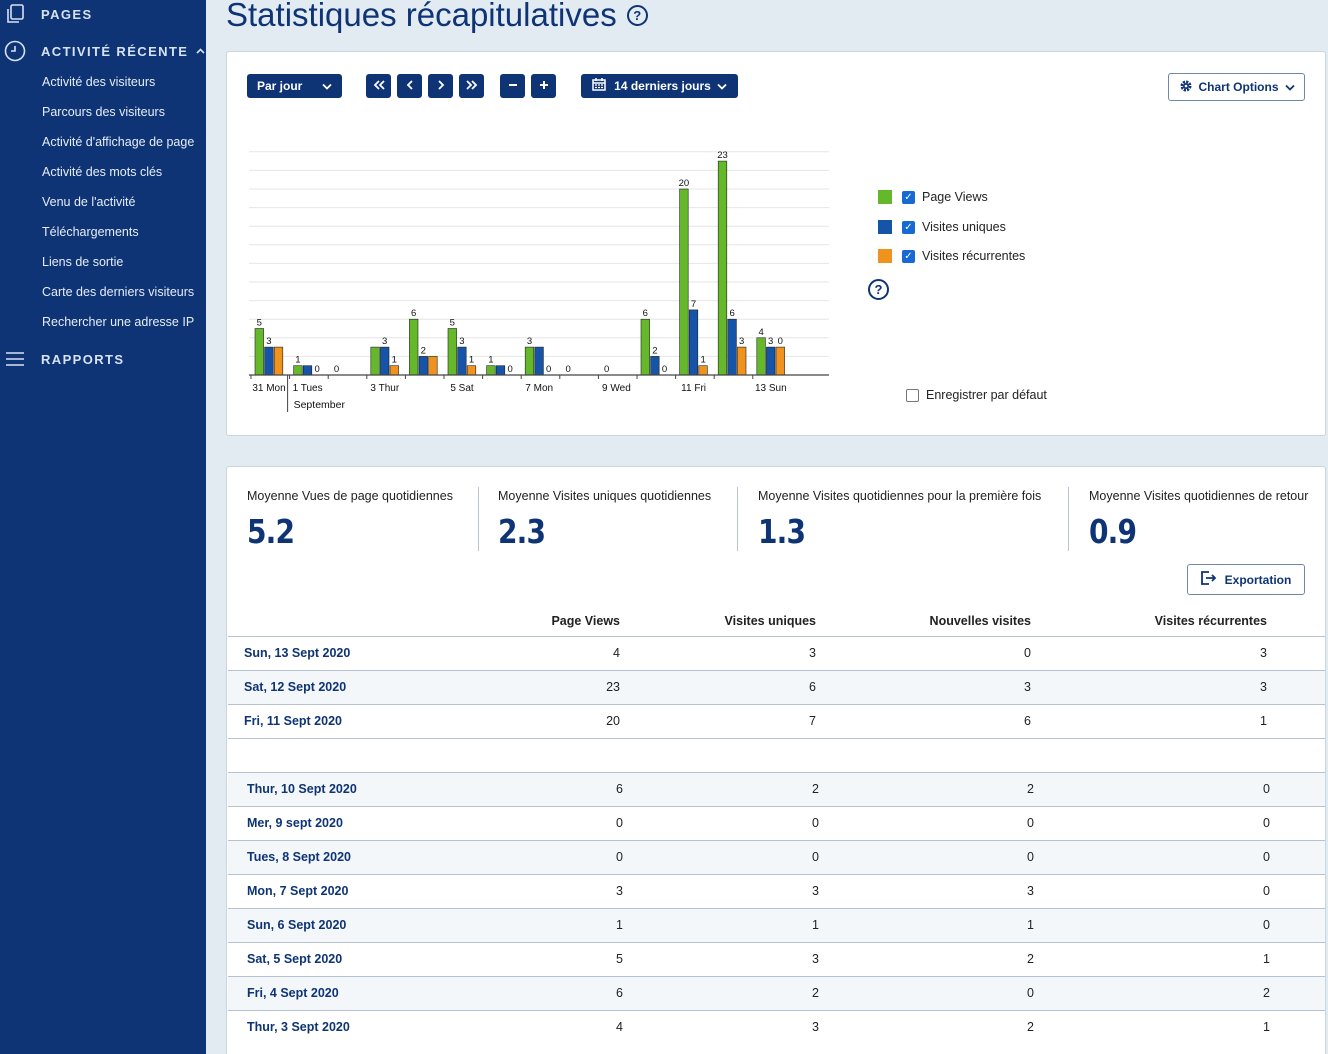 The height and width of the screenshot is (1054, 1328). What do you see at coordinates (604, 520) in the screenshot?
I see `stat-daily-unique: Moyenne Visites uniques quotidiennes 2.3` at bounding box center [604, 520].